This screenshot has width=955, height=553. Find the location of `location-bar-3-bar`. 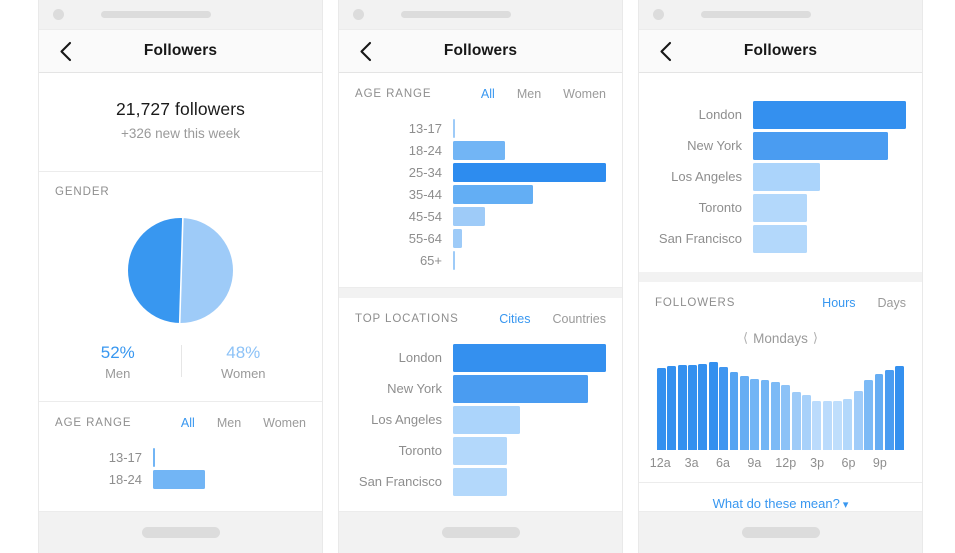

location-bar-3-bar is located at coordinates (780, 207).